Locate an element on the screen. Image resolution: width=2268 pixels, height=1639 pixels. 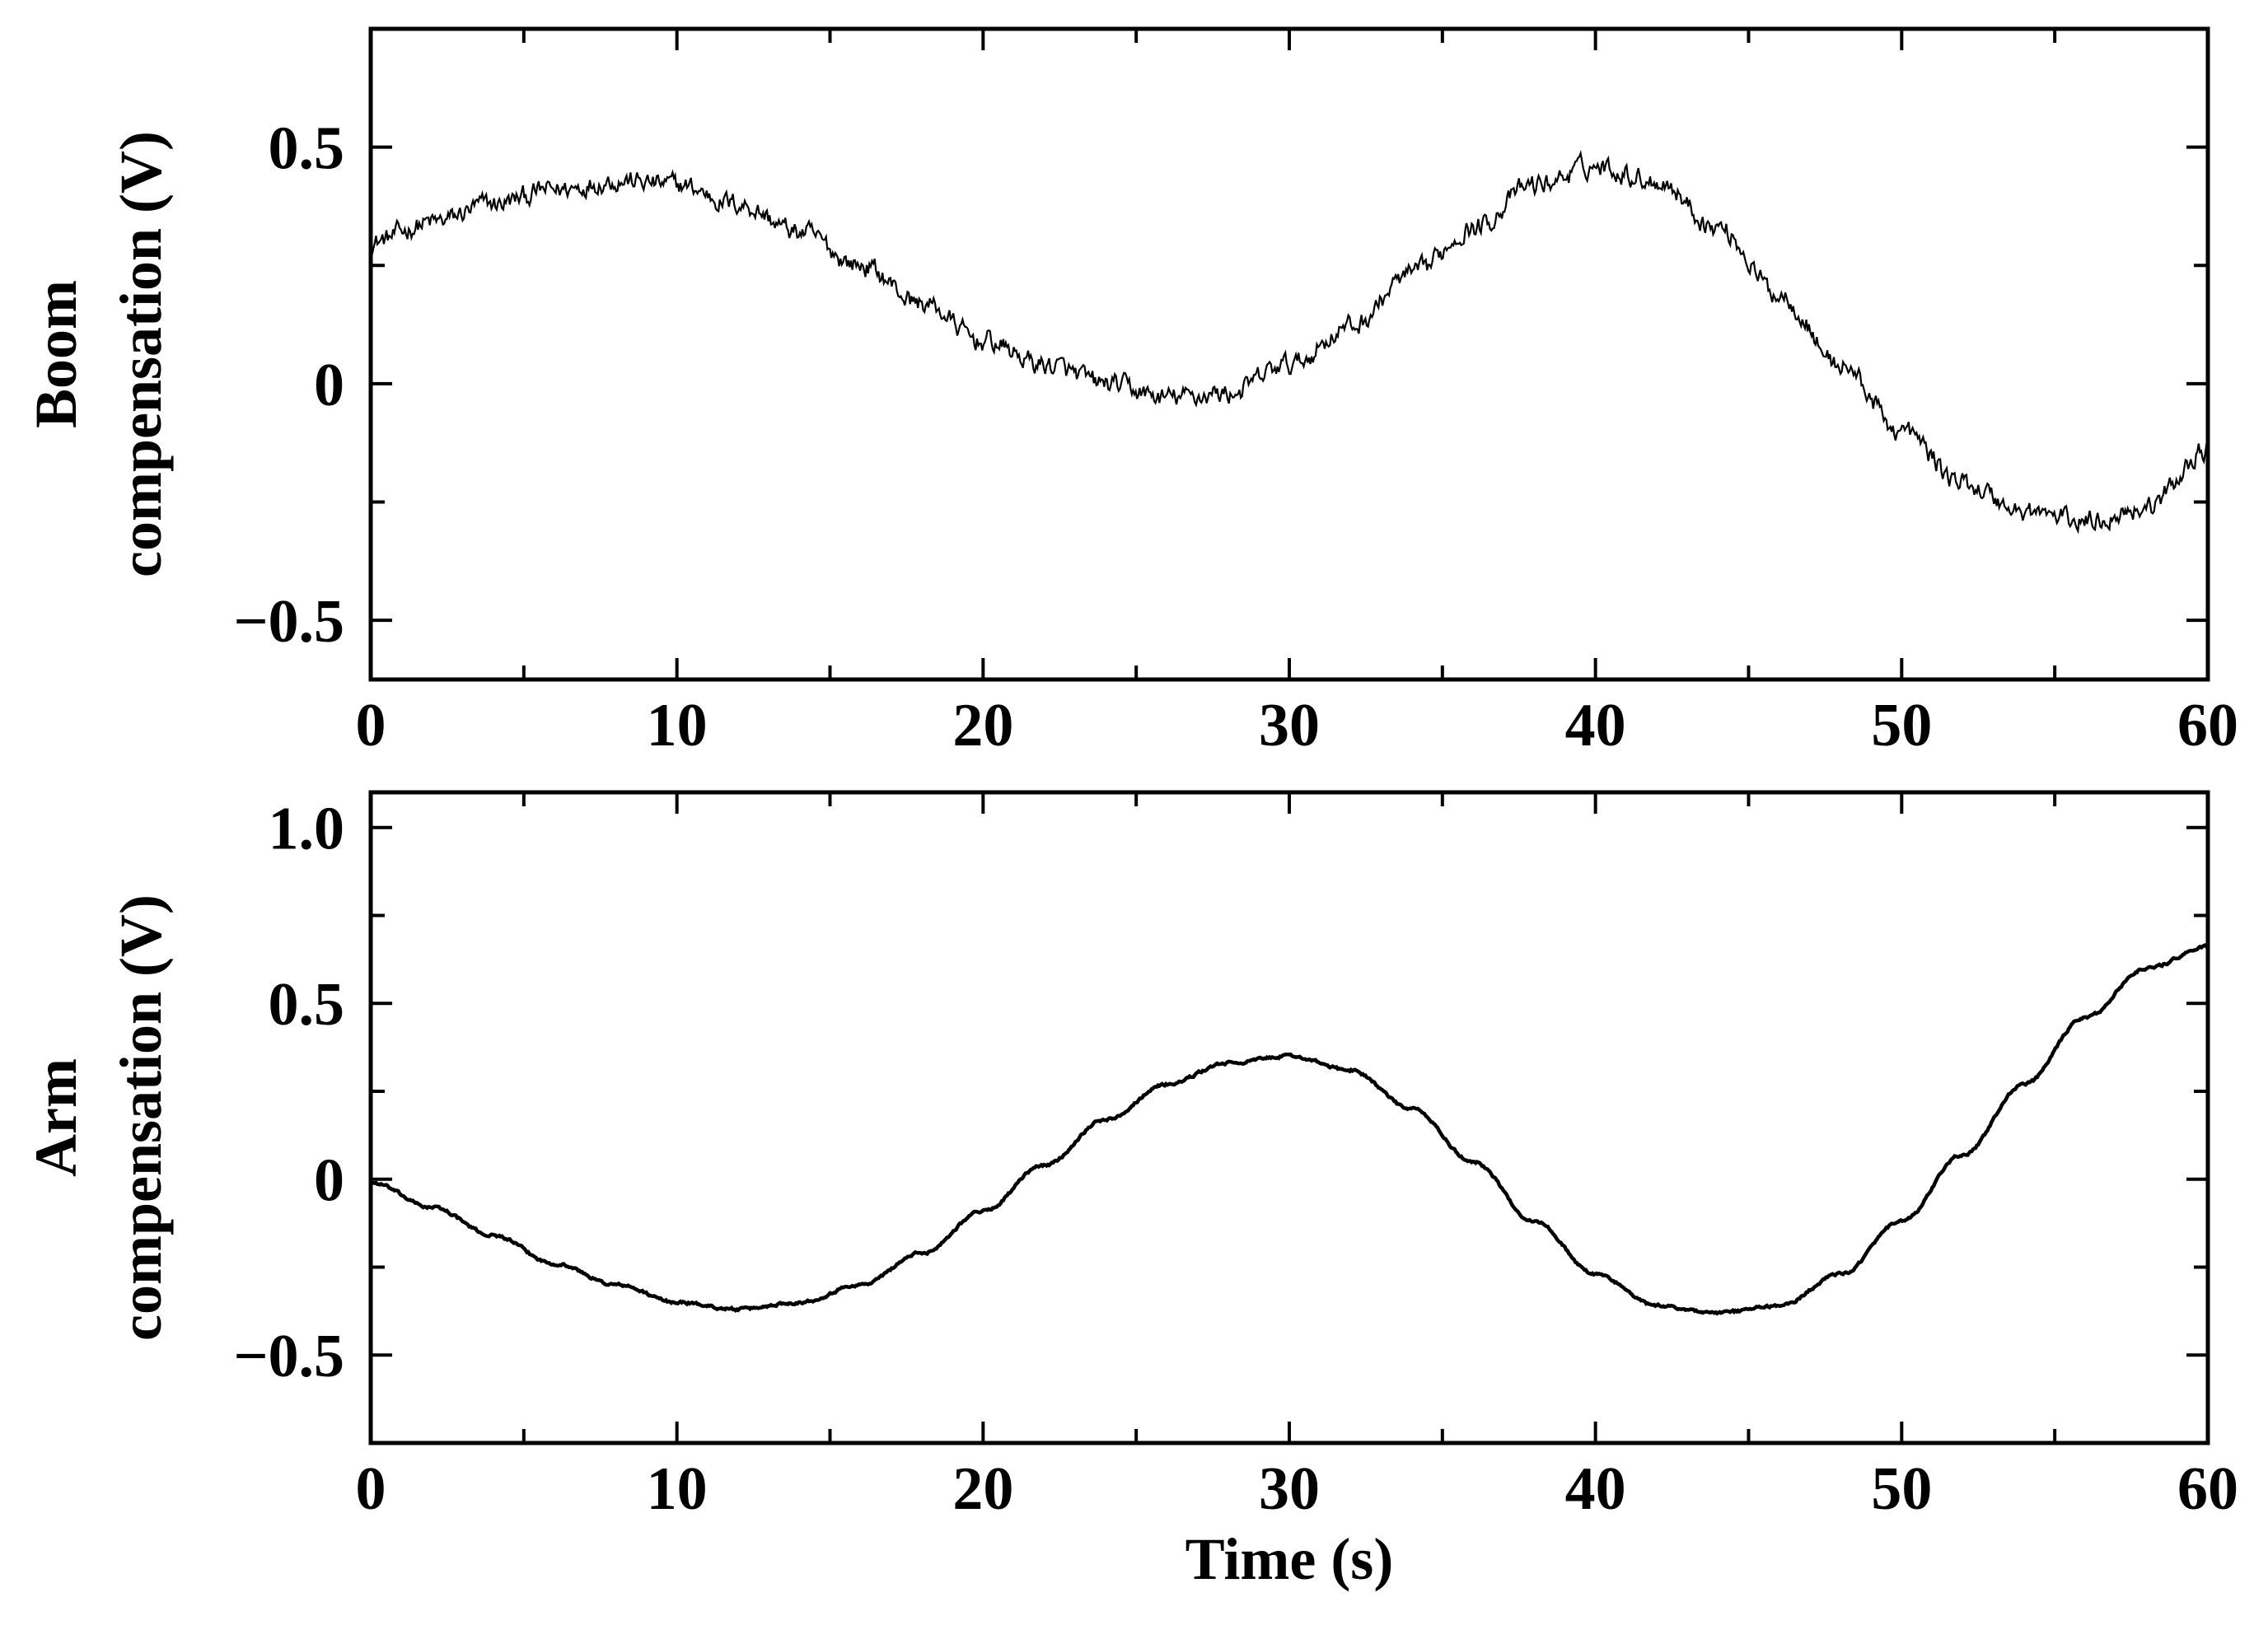
arm-xtick-label: 0 is located at coordinates (371, 1489).